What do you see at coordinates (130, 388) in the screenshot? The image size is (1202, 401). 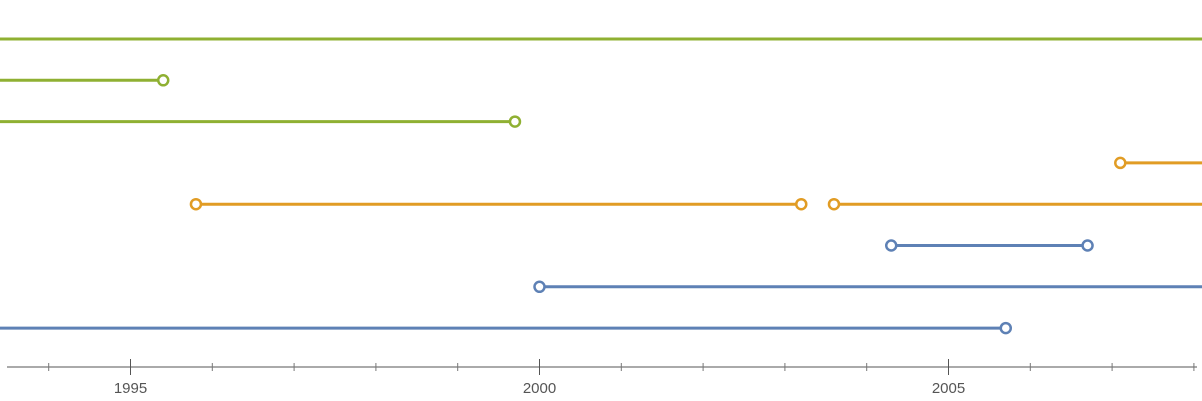 I see `x-tick-label: 1995` at bounding box center [130, 388].